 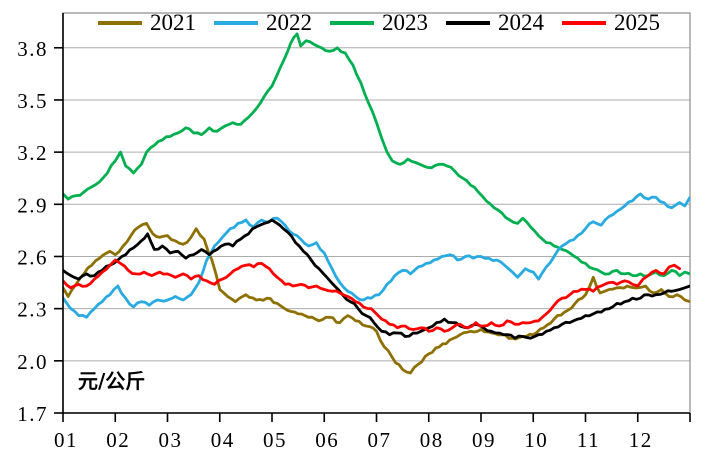 What do you see at coordinates (372, 295) in the screenshot?
I see `series-line-2025` at bounding box center [372, 295].